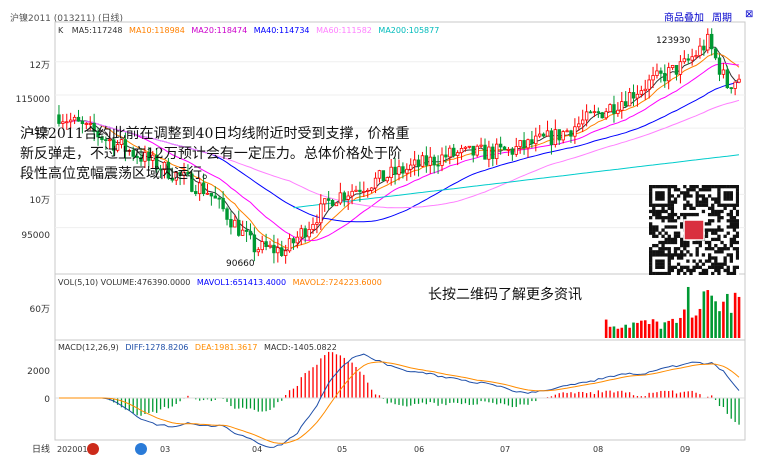  Describe the element at coordinates (72, 449) in the screenshot. I see `x-start-label: 202001` at that location.